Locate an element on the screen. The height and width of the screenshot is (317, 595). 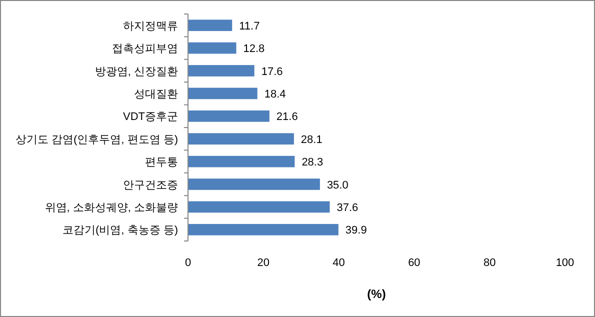
data-label: 12.8 is located at coordinates (254, 49).